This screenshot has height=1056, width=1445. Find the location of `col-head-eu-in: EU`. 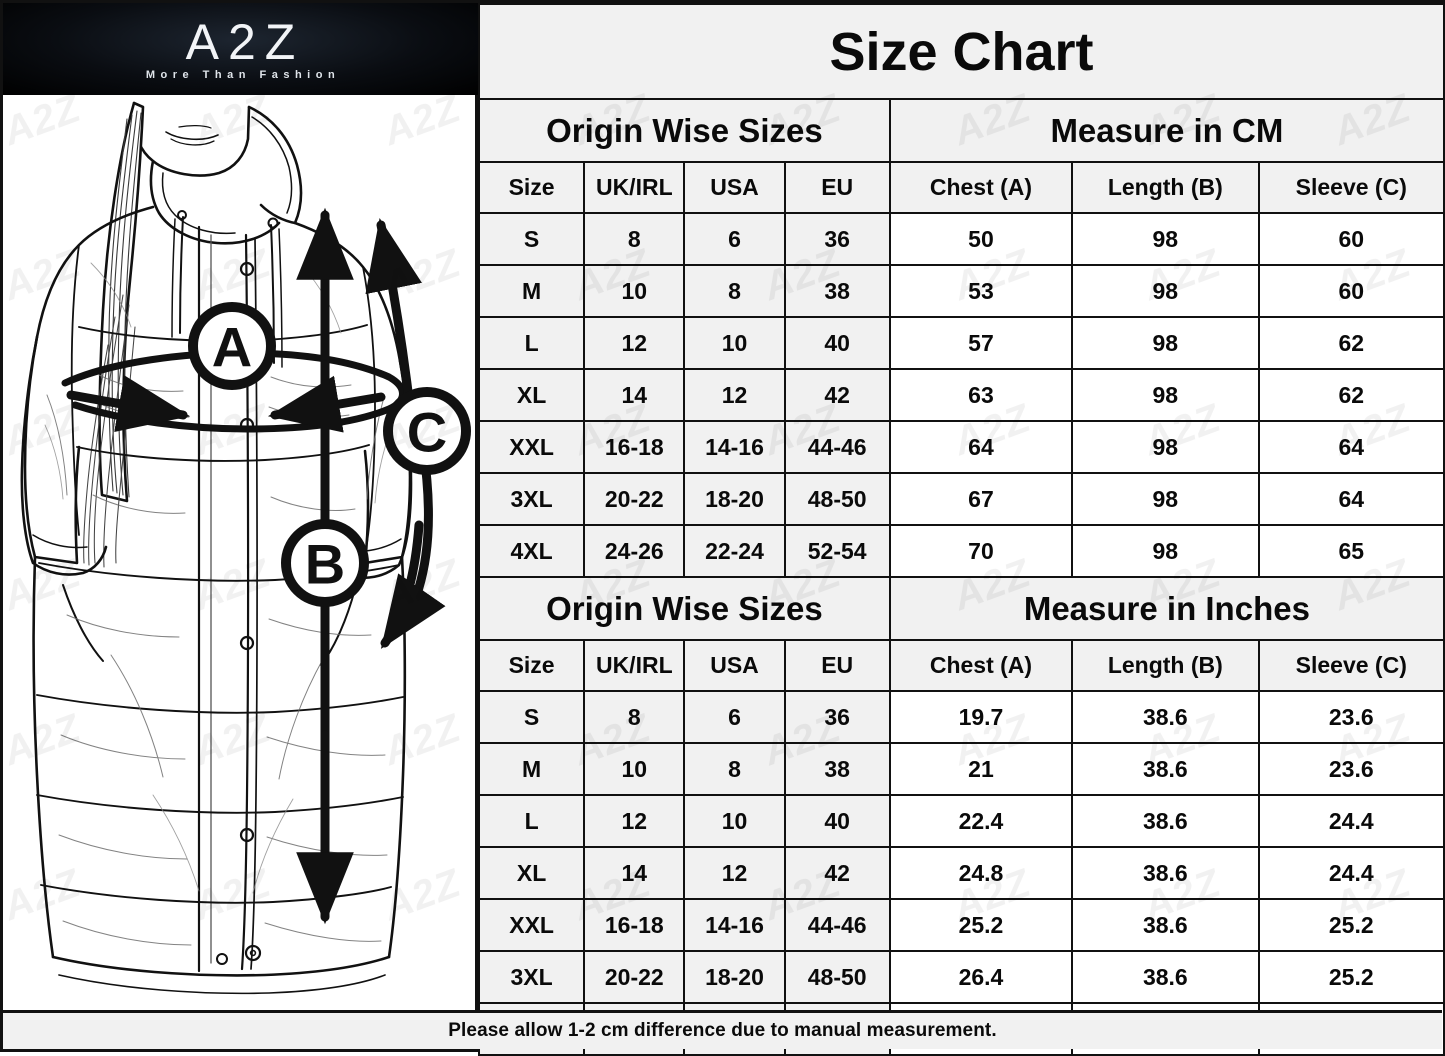

col-head-eu-in: EU is located at coordinates (837, 665).